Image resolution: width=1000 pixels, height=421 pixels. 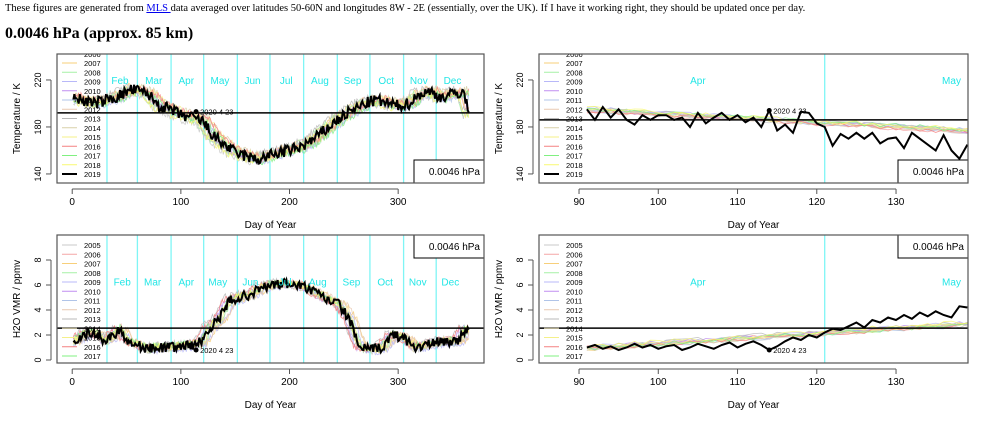 What do you see at coordinates (777, 120) in the screenshot?
I see `series-line-2012` at bounding box center [777, 120].